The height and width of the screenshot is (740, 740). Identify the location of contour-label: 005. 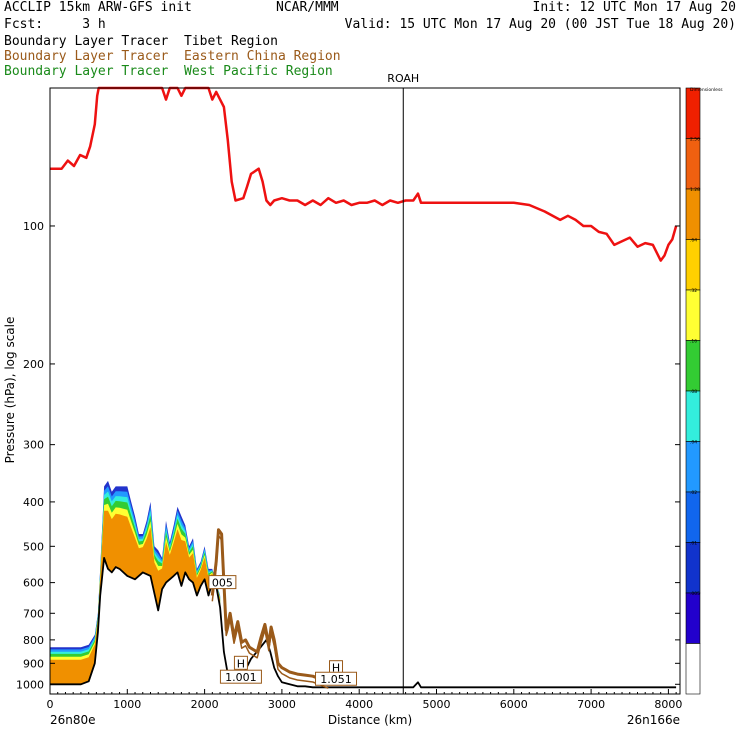
(222, 583).